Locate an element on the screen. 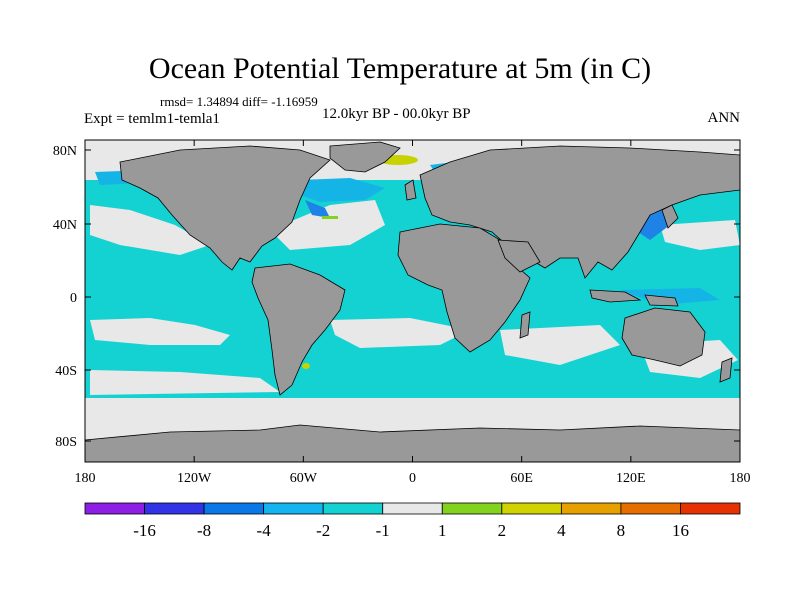  experiment-label: Expt = temlm1-temla1 is located at coordinates (152, 119).